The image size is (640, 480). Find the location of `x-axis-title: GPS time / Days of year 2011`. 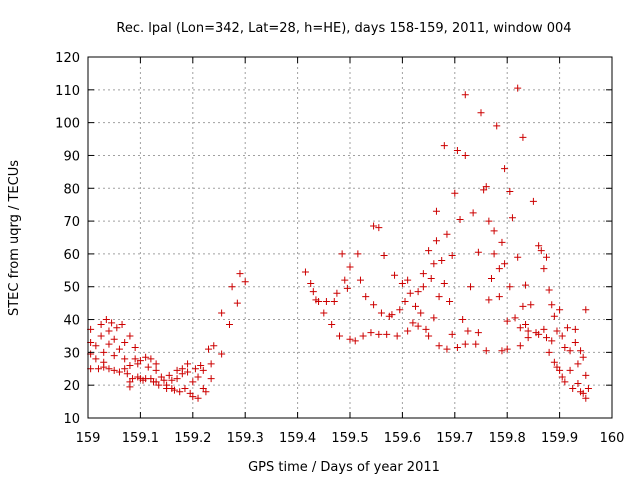

x-axis-title: GPS time / Days of year 2011 is located at coordinates (344, 467).